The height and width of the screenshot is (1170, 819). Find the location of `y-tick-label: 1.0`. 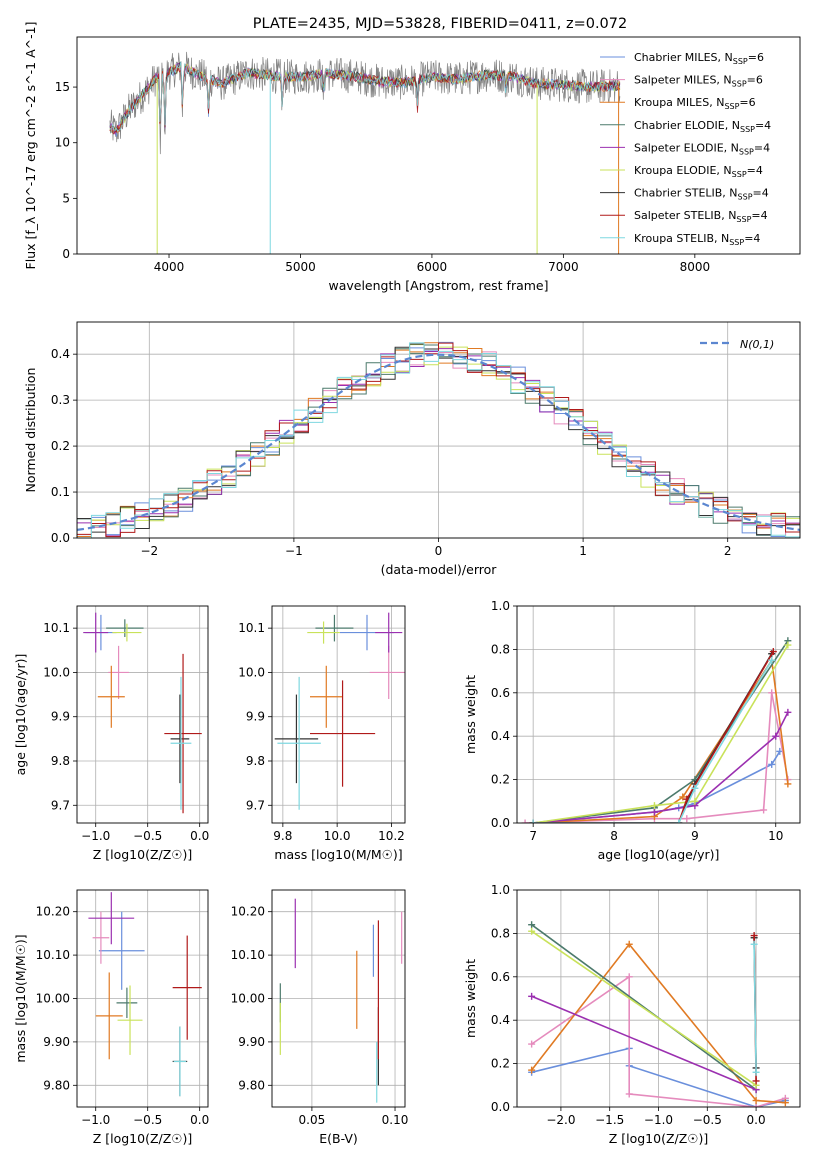

y-tick-label: 1.0 is located at coordinates (500, 606).